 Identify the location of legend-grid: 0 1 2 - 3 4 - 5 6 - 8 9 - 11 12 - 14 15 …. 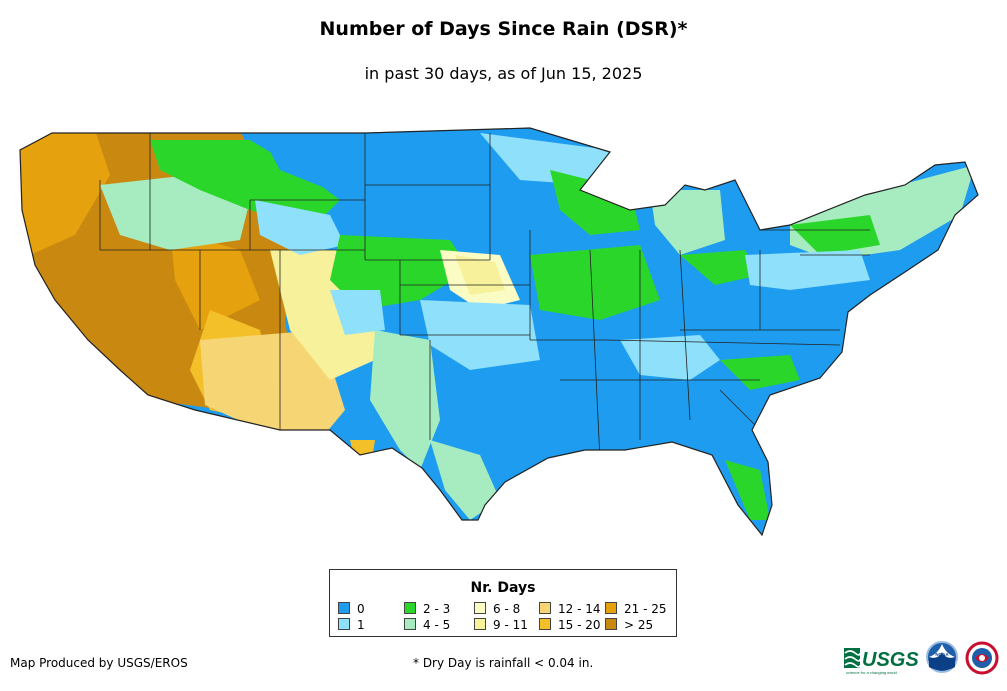
(506, 618).